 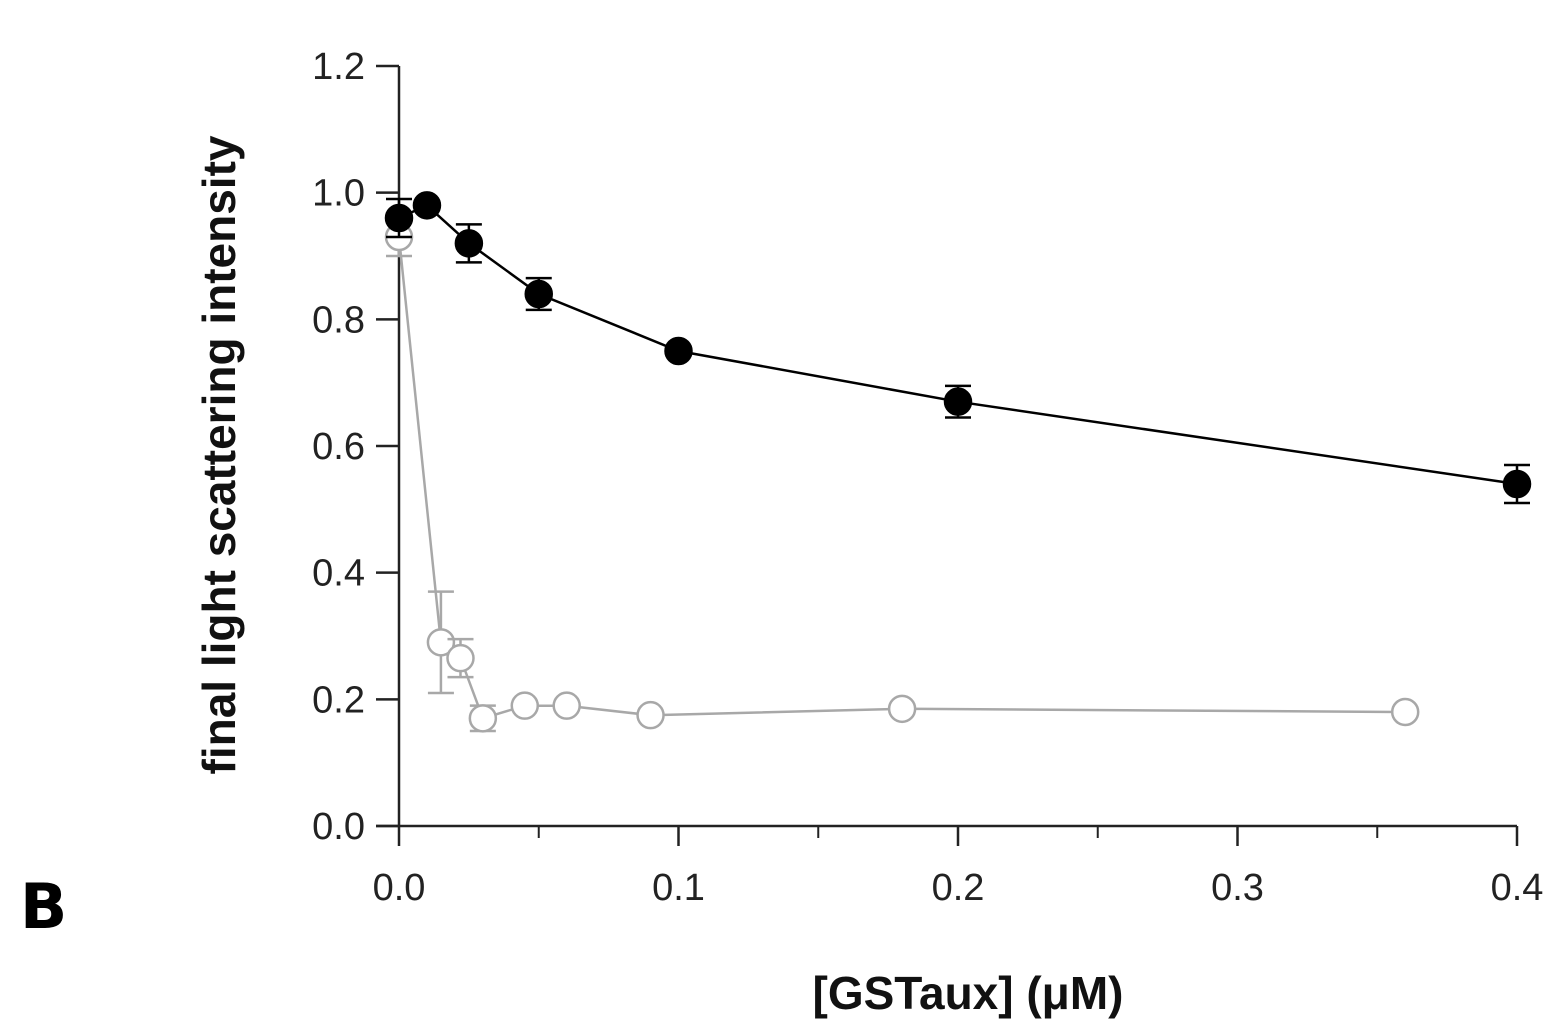 What do you see at coordinates (338, 447) in the screenshot?
I see `y-tick-label: 0.6` at bounding box center [338, 447].